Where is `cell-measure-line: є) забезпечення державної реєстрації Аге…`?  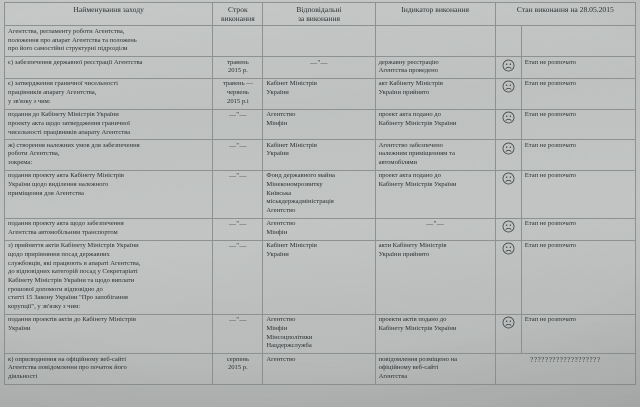
cell-measure-line: є) забезпечення державної реєстрації Аге… is located at coordinates (75, 62).